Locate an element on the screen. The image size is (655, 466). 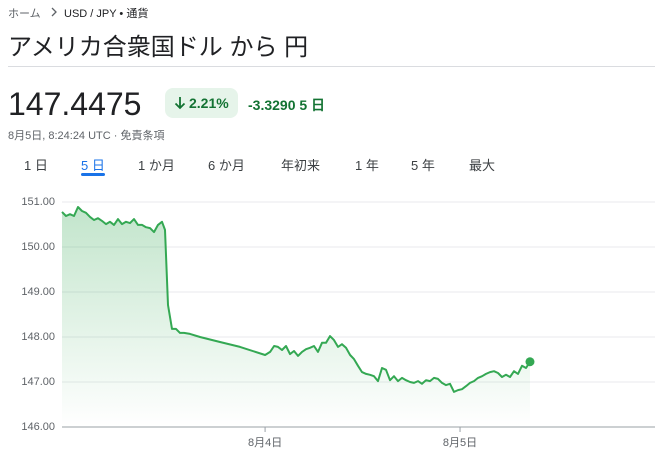
breadcrumb-home: ホーム is located at coordinates (24, 14).